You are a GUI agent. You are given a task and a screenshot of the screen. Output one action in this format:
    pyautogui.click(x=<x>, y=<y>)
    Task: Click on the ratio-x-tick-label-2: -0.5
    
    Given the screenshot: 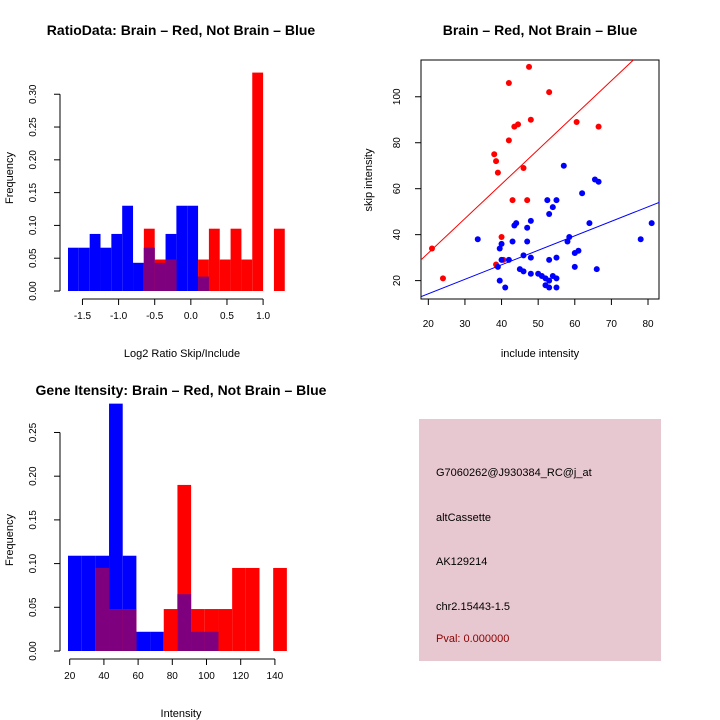 What is the action you would take?
    pyautogui.click(x=155, y=316)
    